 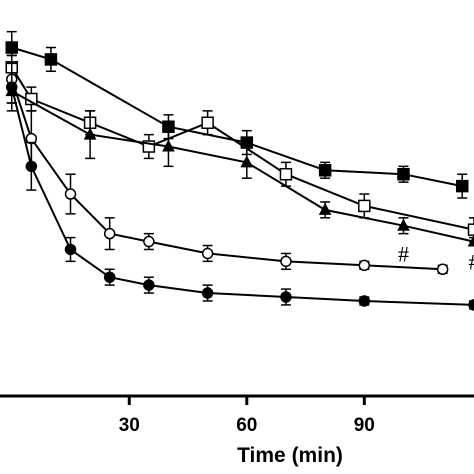 What do you see at coordinates (129, 425) in the screenshot?
I see `x-tick-label: 30` at bounding box center [129, 425].